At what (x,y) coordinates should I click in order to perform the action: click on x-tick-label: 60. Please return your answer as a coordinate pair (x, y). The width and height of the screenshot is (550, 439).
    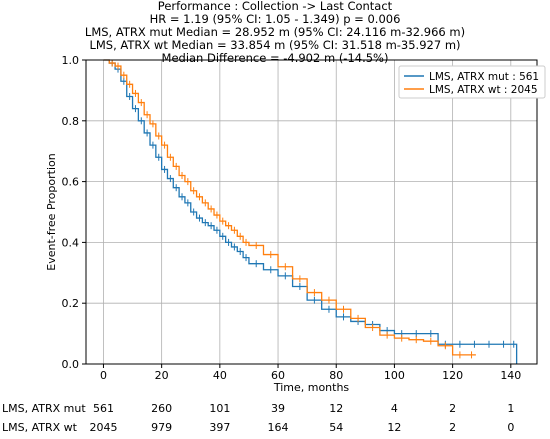
    Looking at the image, I should click on (278, 375).